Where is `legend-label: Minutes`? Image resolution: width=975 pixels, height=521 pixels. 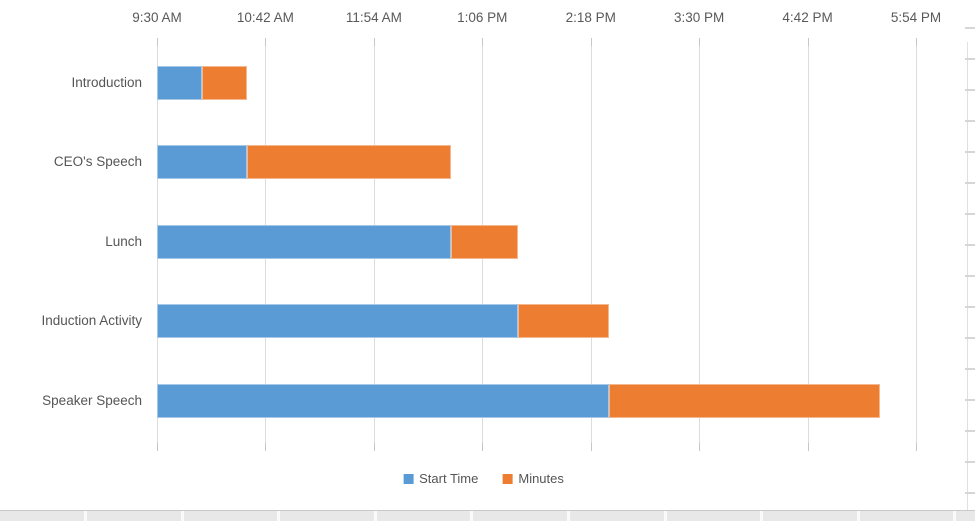 legend-label: Minutes is located at coordinates (541, 478).